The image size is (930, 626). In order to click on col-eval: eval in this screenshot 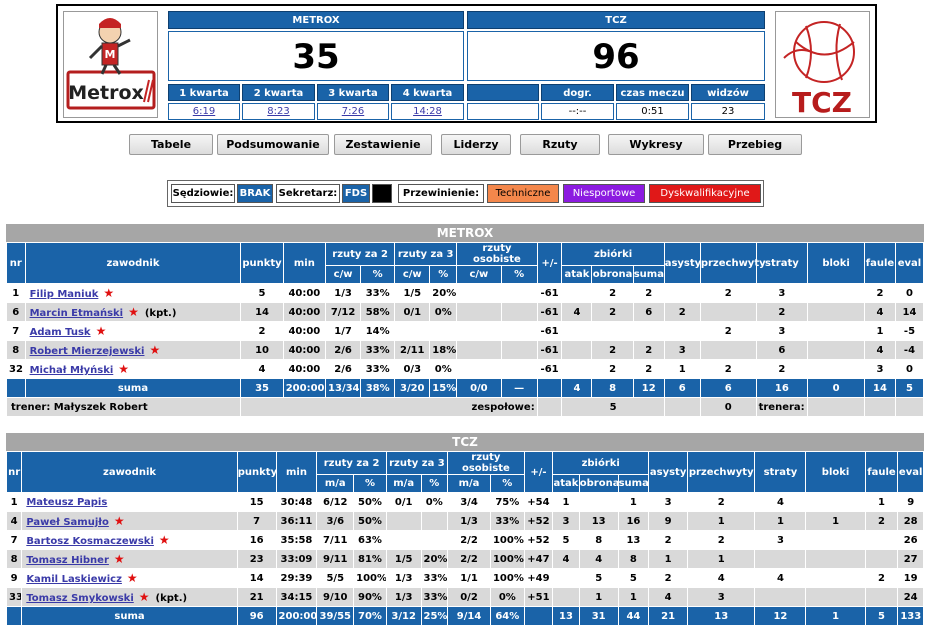, I will do `click(910, 472)`.